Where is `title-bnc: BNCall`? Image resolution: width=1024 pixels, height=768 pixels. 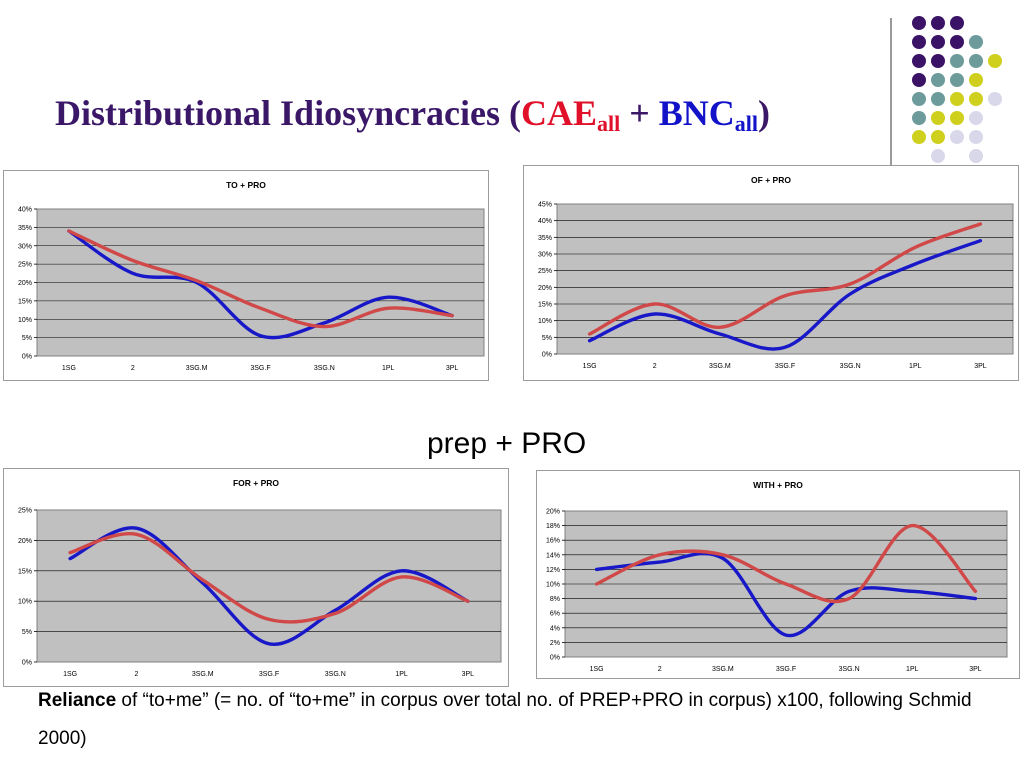
title-bnc: BNCall is located at coordinates (708, 114).